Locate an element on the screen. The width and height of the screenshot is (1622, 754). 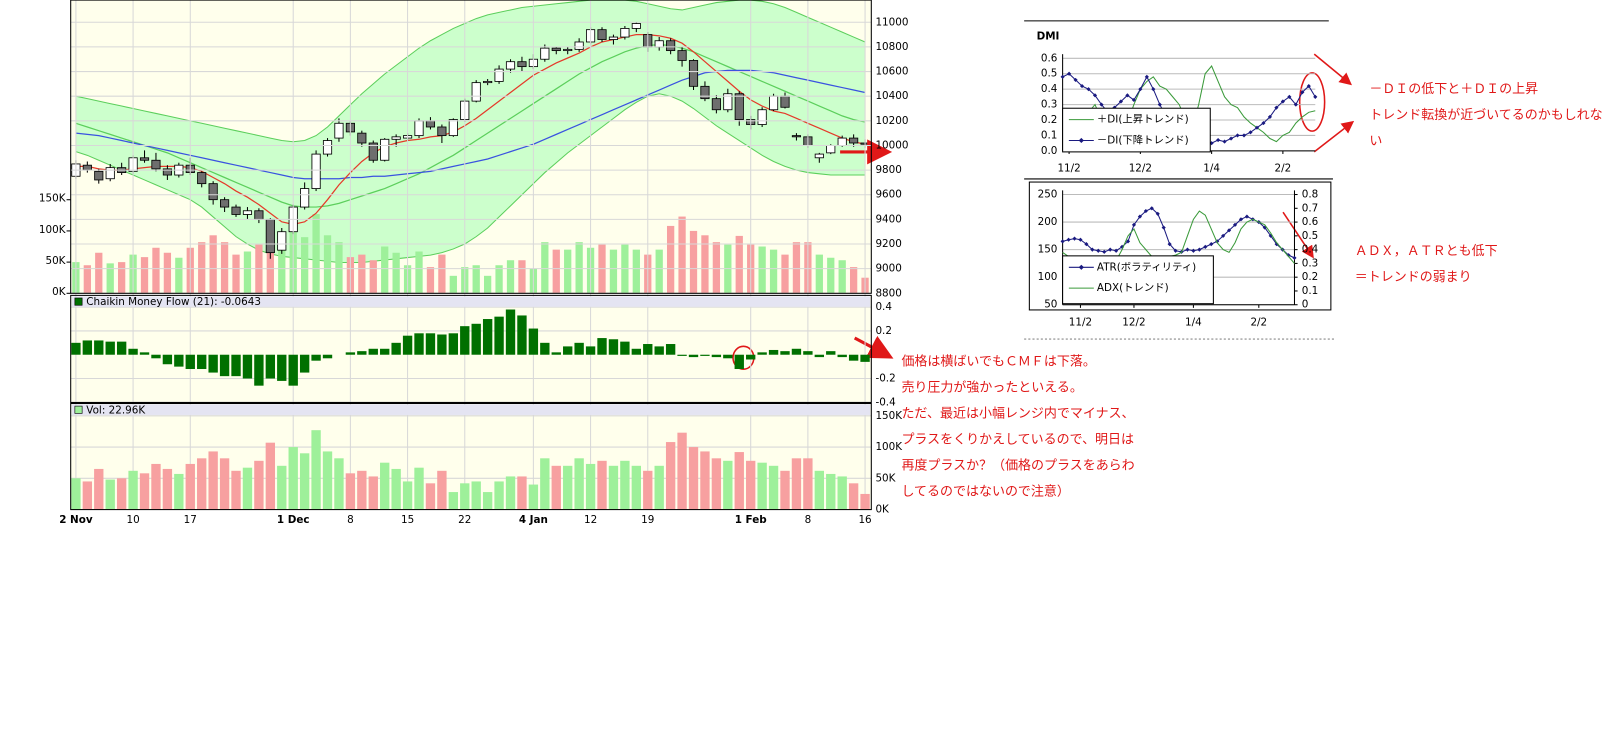
legend-label: －DI(下降トレンド) is located at coordinates (1143, 139).